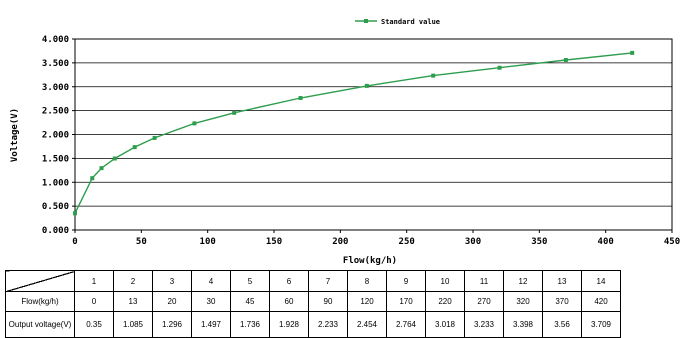 This screenshot has width=686, height=338. What do you see at coordinates (484, 301) in the screenshot?
I see `table-flow-cell: 270` at bounding box center [484, 301].